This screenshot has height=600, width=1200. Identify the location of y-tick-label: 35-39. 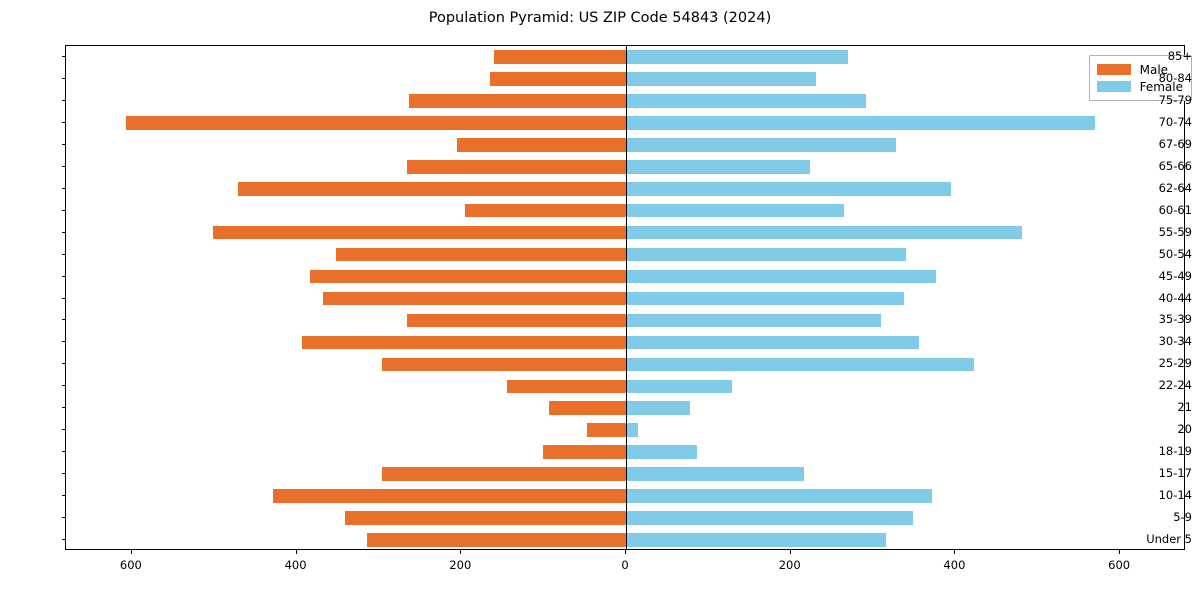
(1175, 319).